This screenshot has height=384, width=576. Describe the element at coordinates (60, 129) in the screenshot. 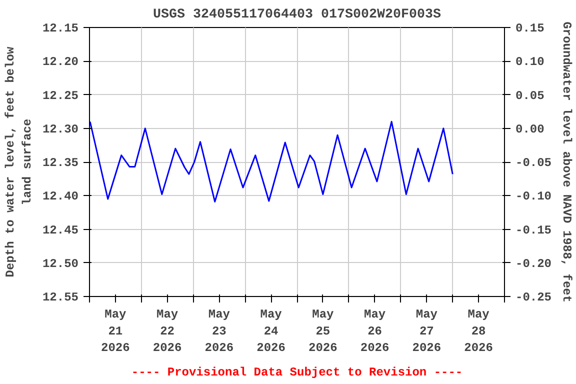

I see `y-tick-label: 12.30` at that location.